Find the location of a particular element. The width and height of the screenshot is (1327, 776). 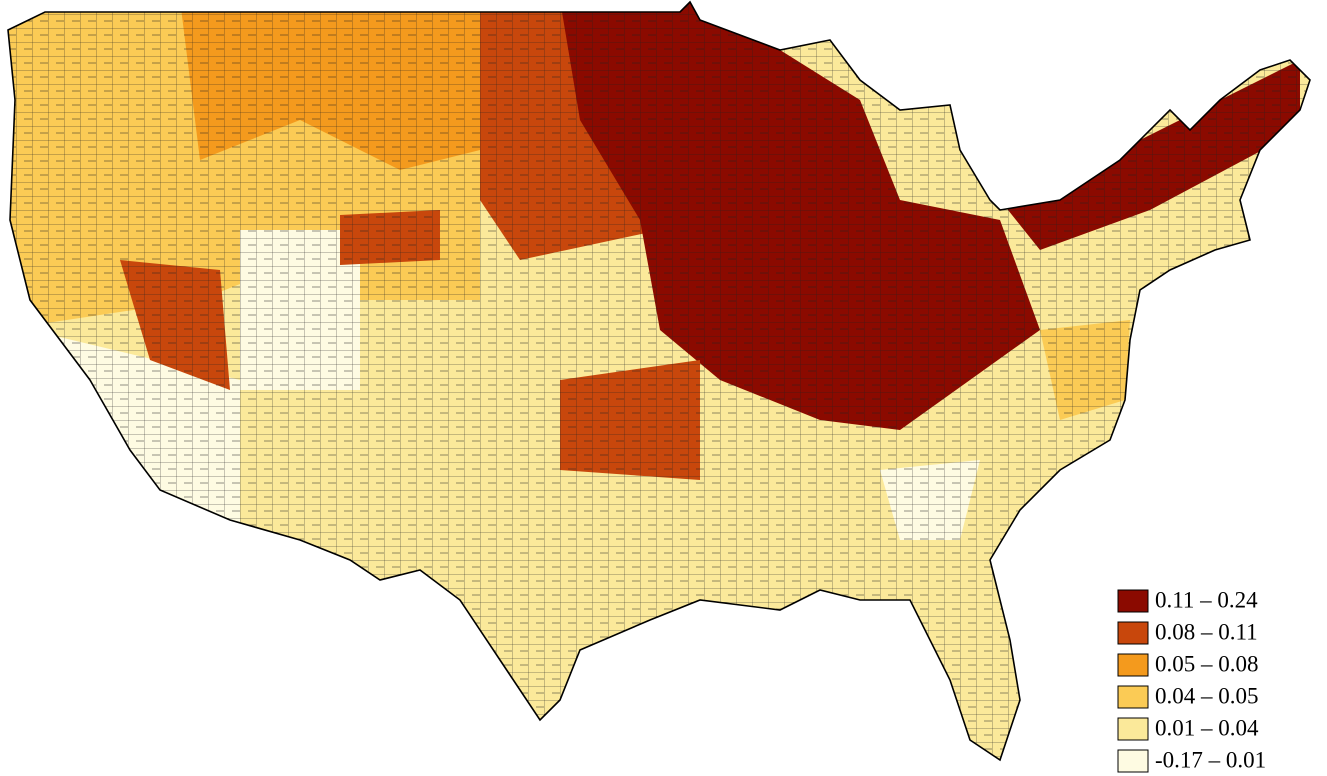

legend-label: 0.04 – 0.05 is located at coordinates (1207, 695).